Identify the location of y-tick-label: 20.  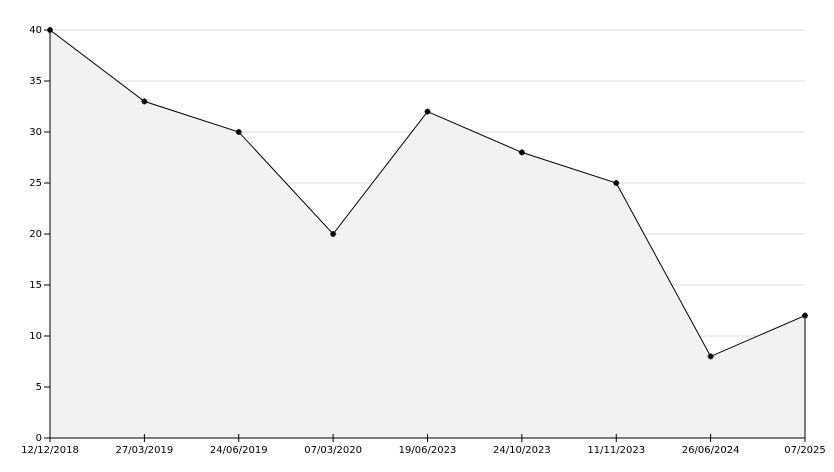
(35, 234).